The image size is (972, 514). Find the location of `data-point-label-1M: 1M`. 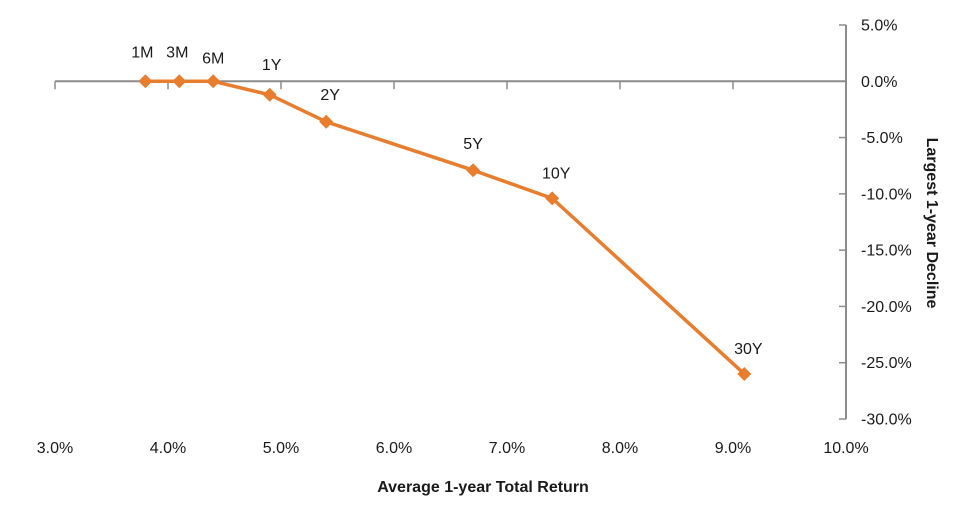

data-point-label-1M: 1M is located at coordinates (142, 52).